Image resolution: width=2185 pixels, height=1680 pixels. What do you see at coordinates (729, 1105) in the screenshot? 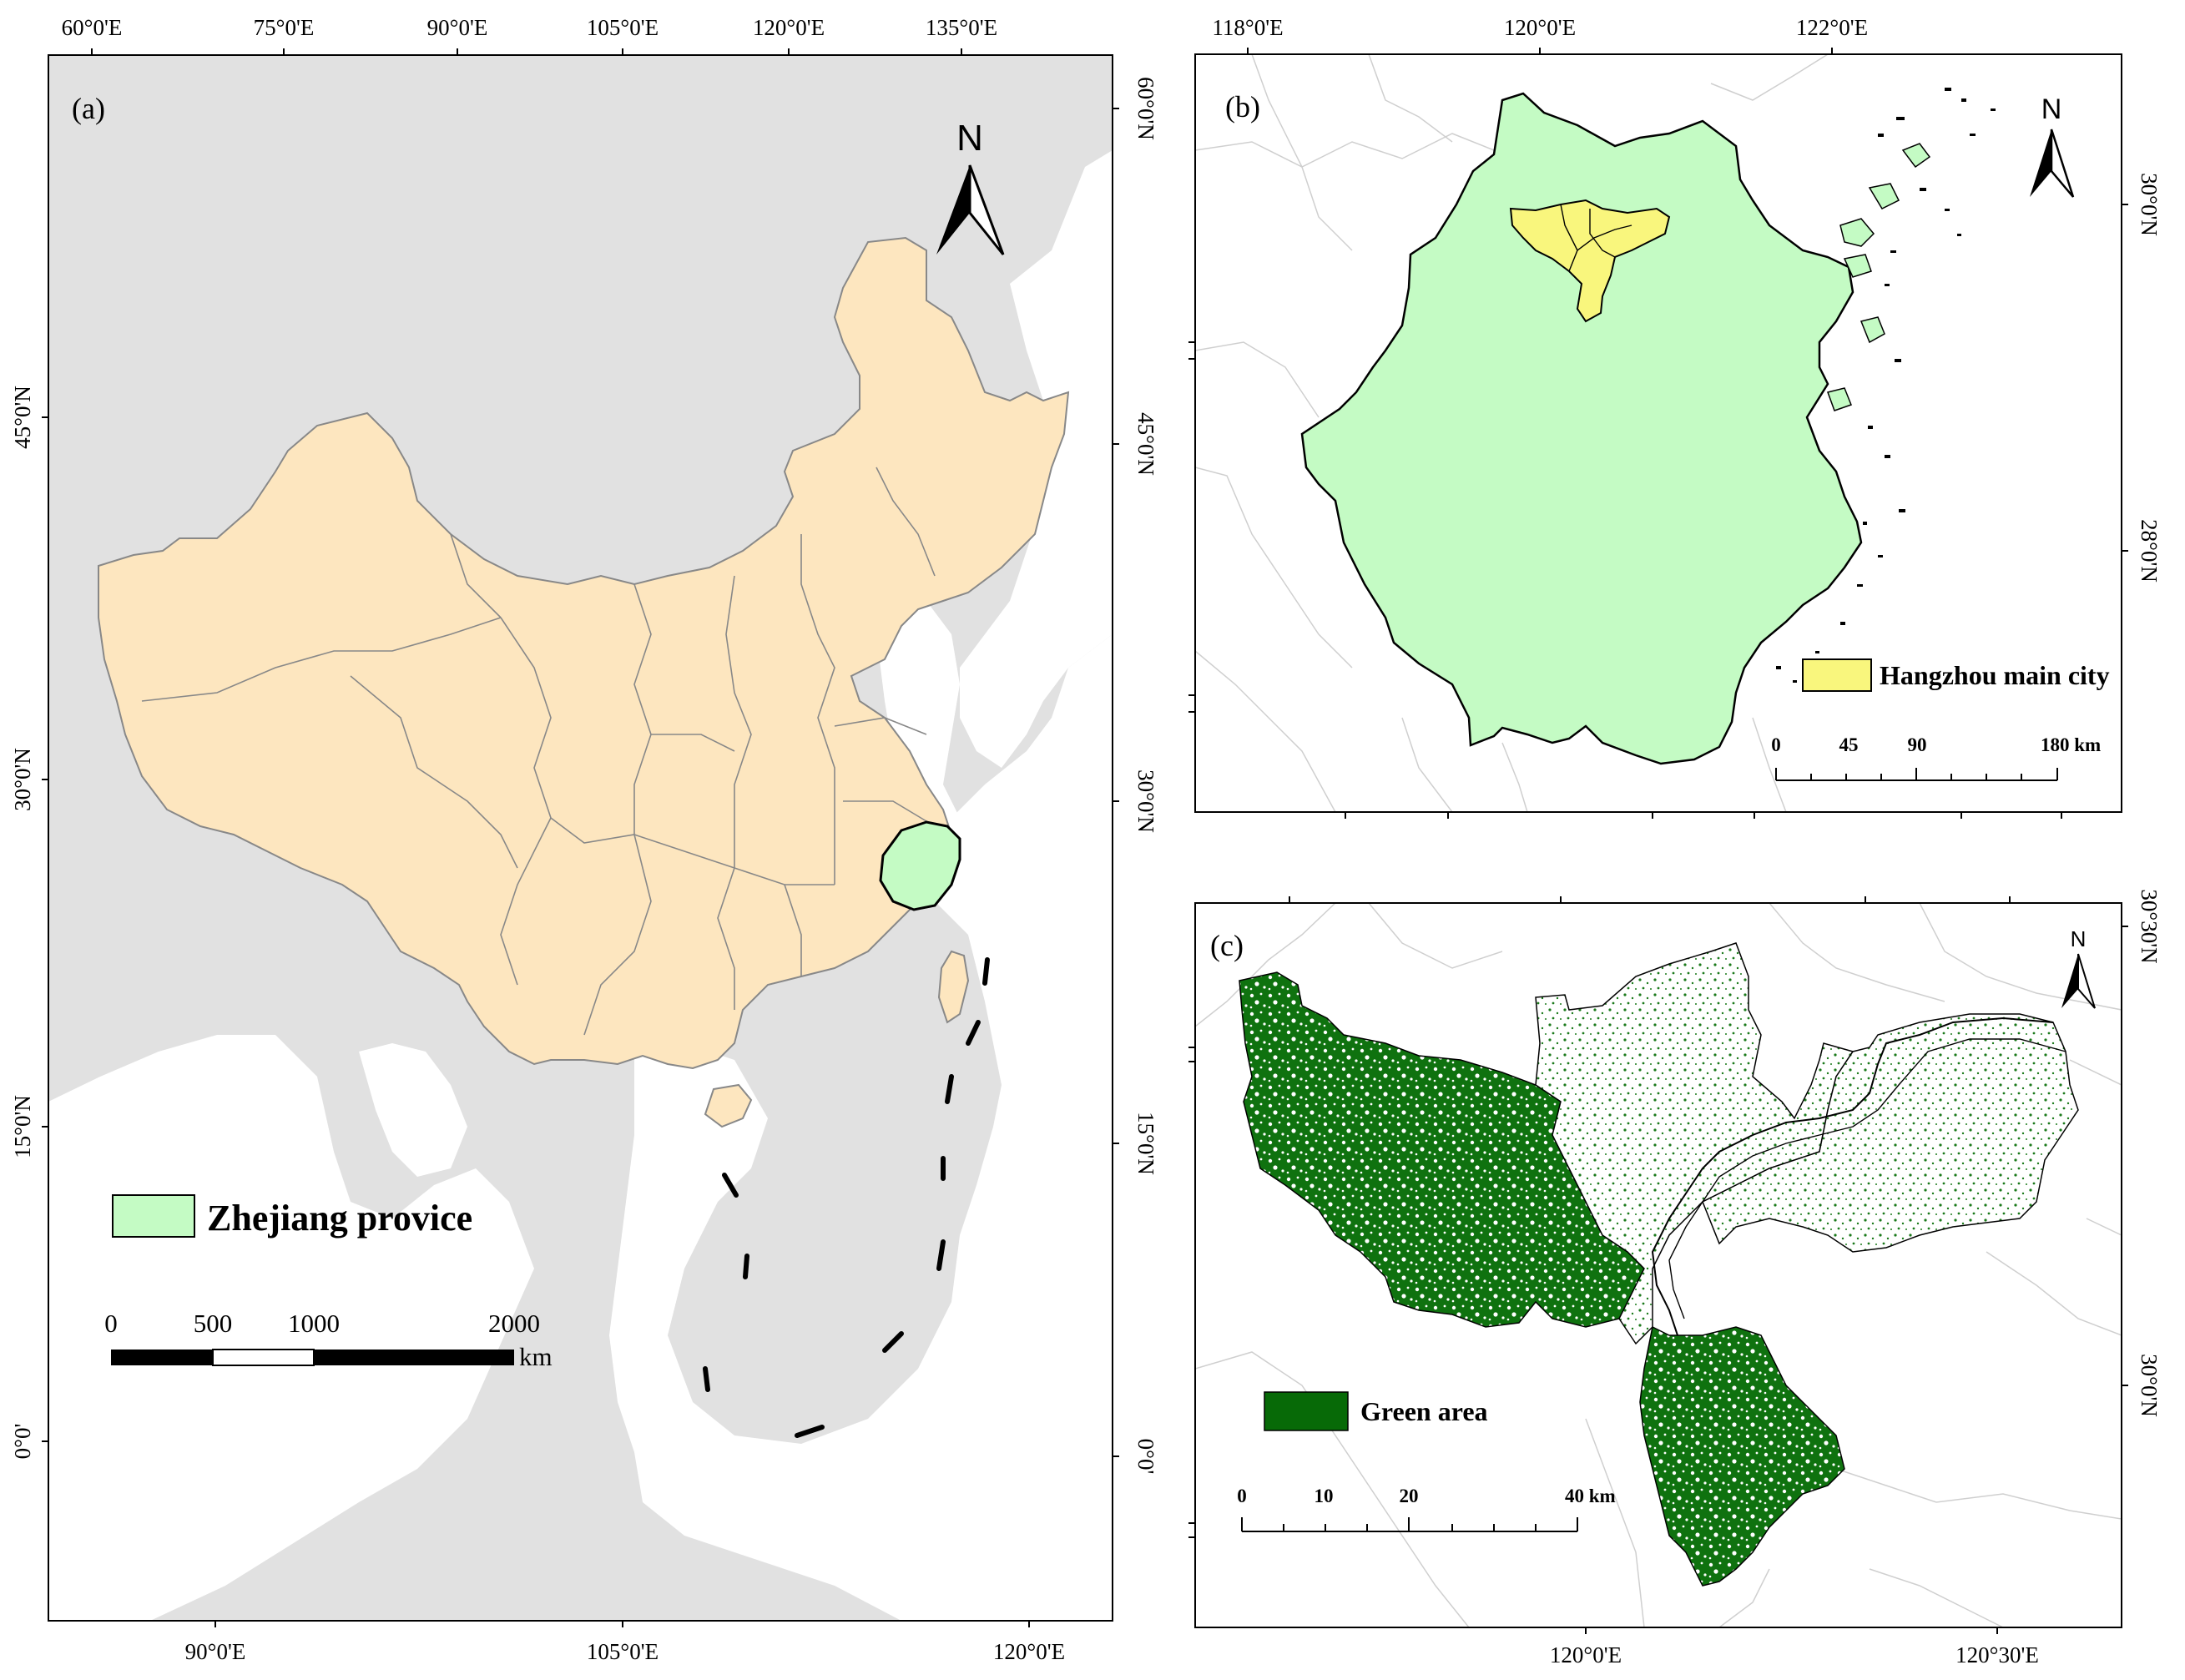
I see `hainan` at bounding box center [729, 1105].